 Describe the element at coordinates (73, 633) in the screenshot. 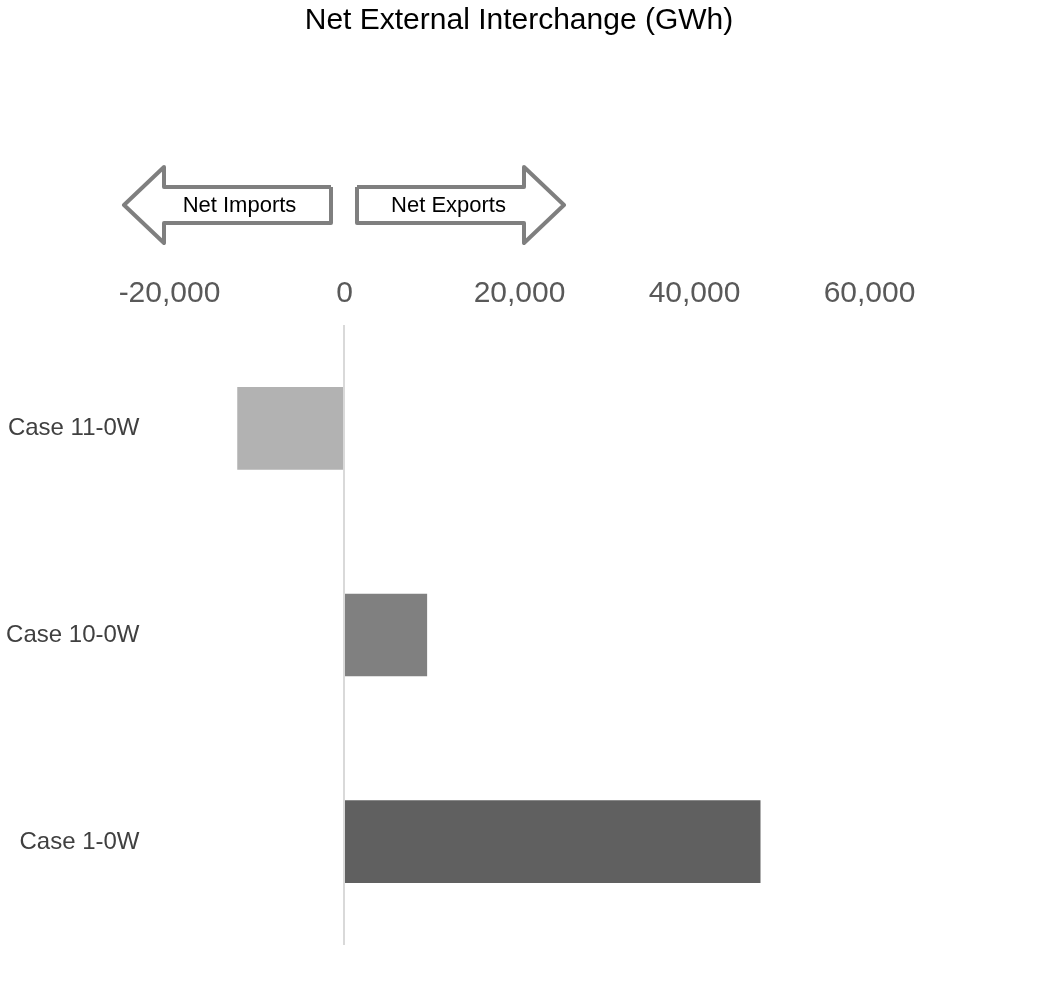

I see `y-tick-label: Case 10-0W` at that location.